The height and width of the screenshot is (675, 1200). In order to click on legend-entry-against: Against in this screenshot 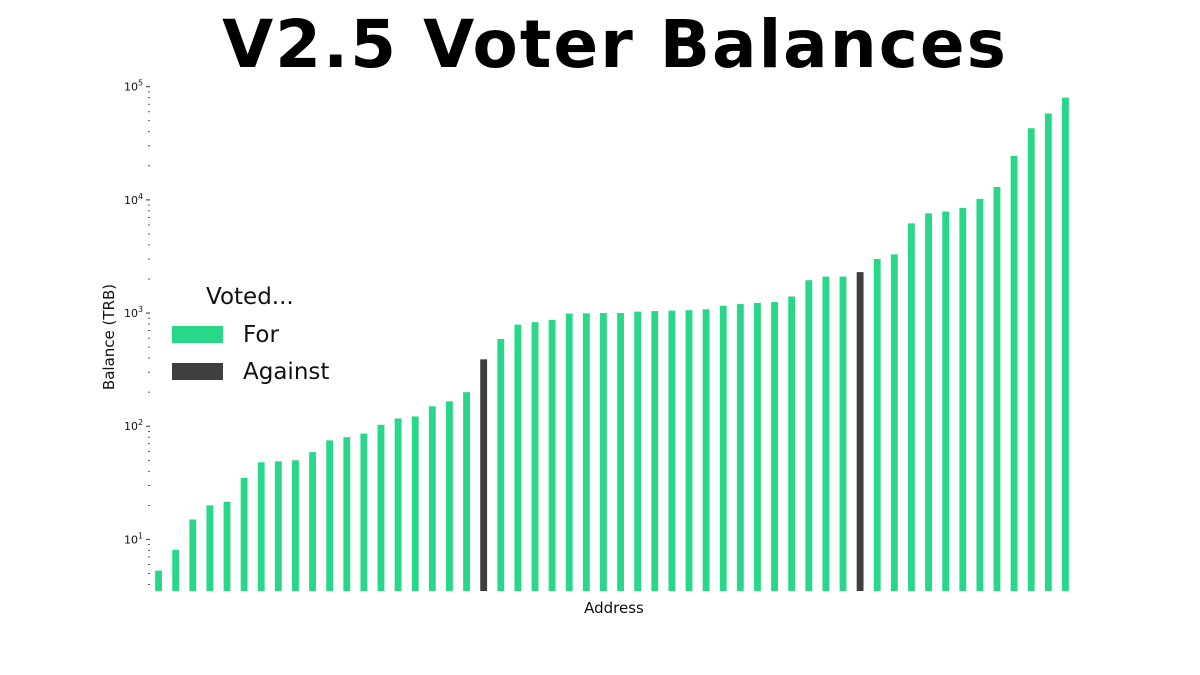, I will do `click(257, 371)`.